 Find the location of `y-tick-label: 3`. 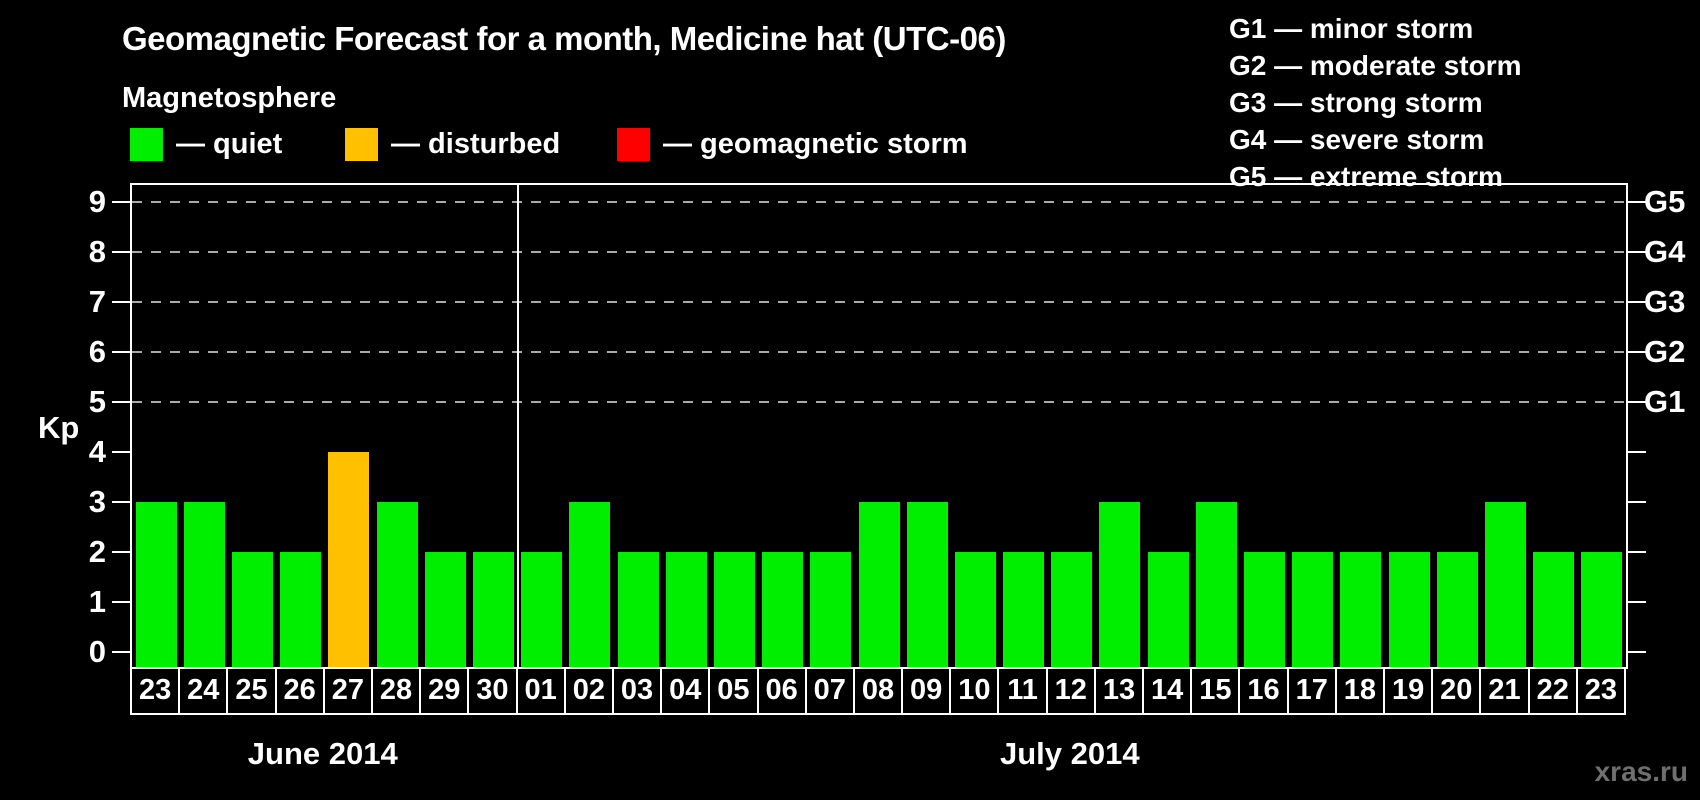

y-tick-label: 3 is located at coordinates (97, 501).